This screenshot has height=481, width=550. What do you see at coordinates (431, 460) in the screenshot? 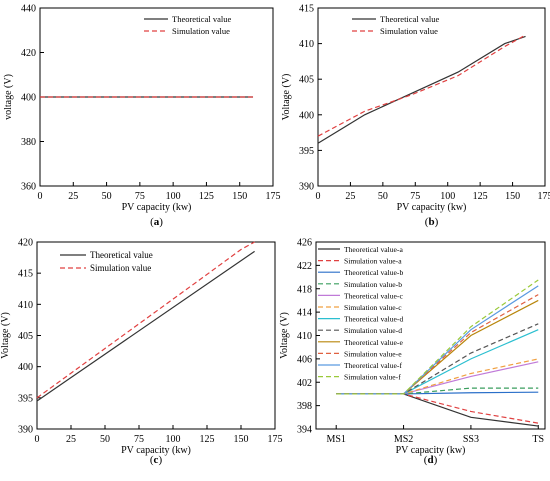
I see `panel-label: (d)` at bounding box center [431, 460].